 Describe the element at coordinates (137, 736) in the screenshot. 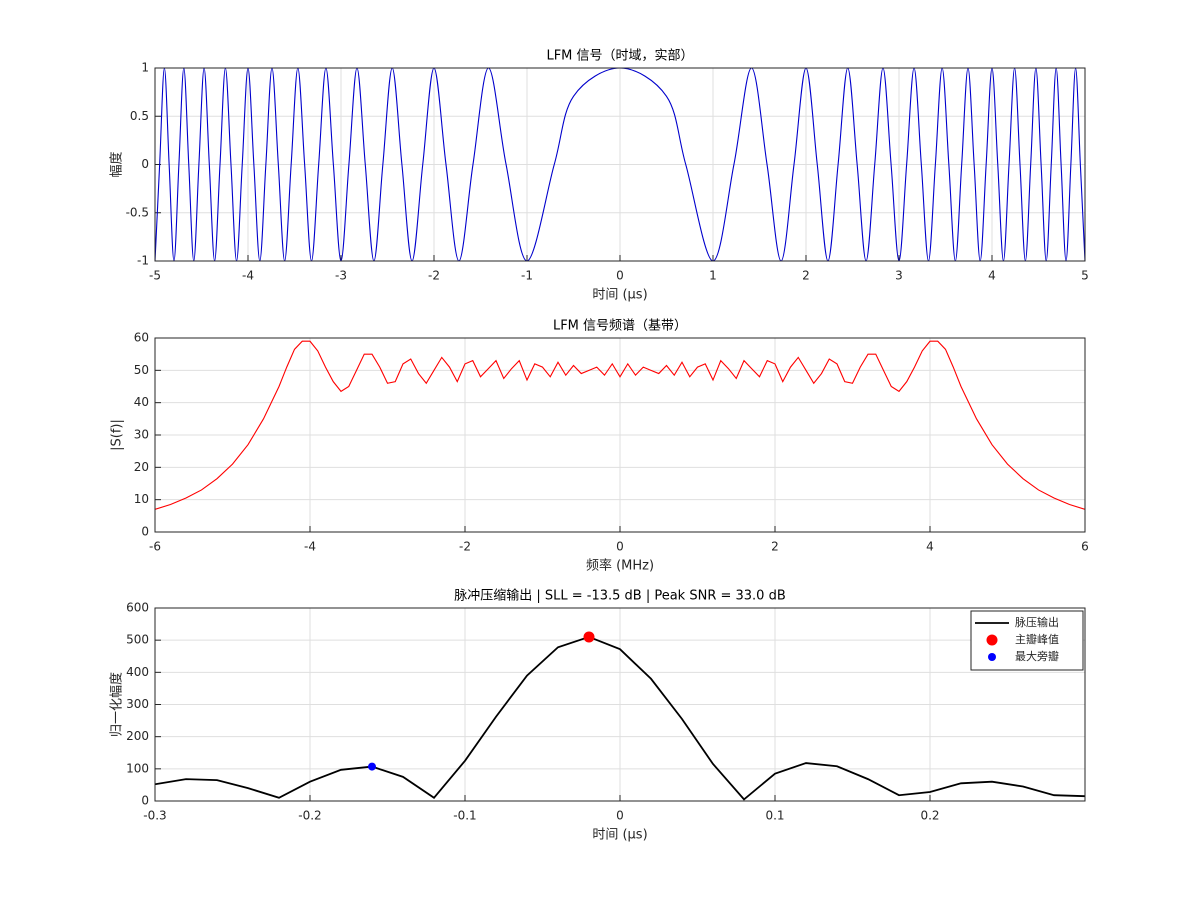

I see `y-tick-label: 200` at that location.